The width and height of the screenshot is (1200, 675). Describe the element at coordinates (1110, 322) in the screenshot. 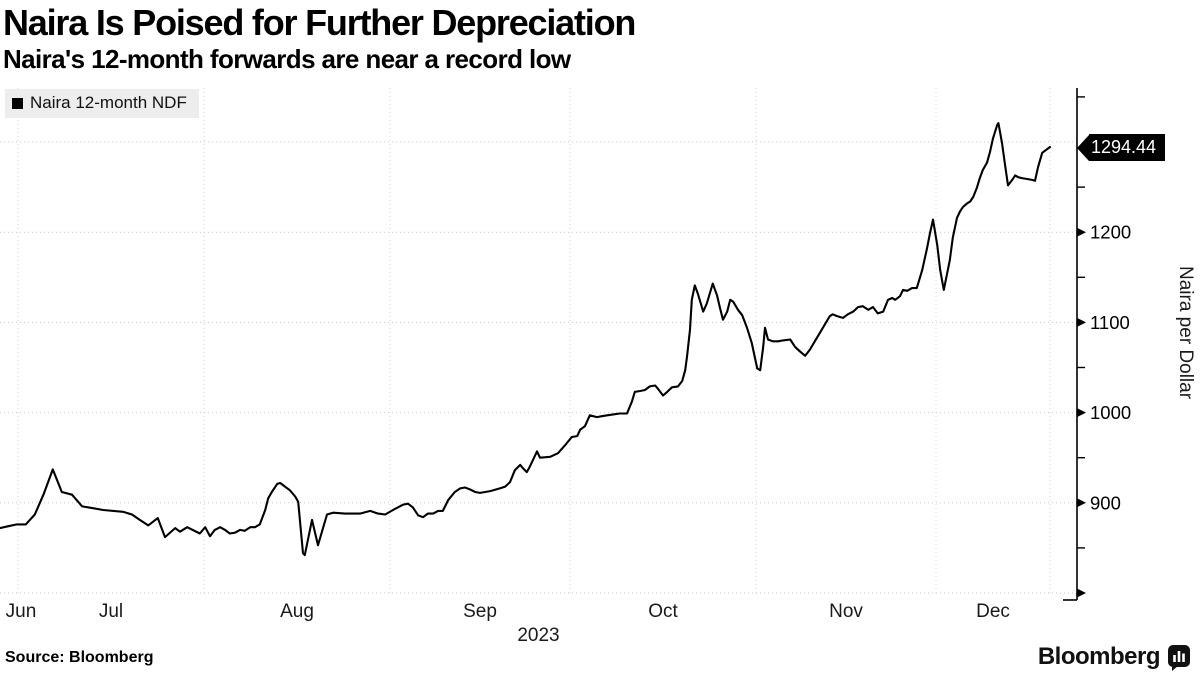

I see `y-tick-label-1100: 1100` at that location.